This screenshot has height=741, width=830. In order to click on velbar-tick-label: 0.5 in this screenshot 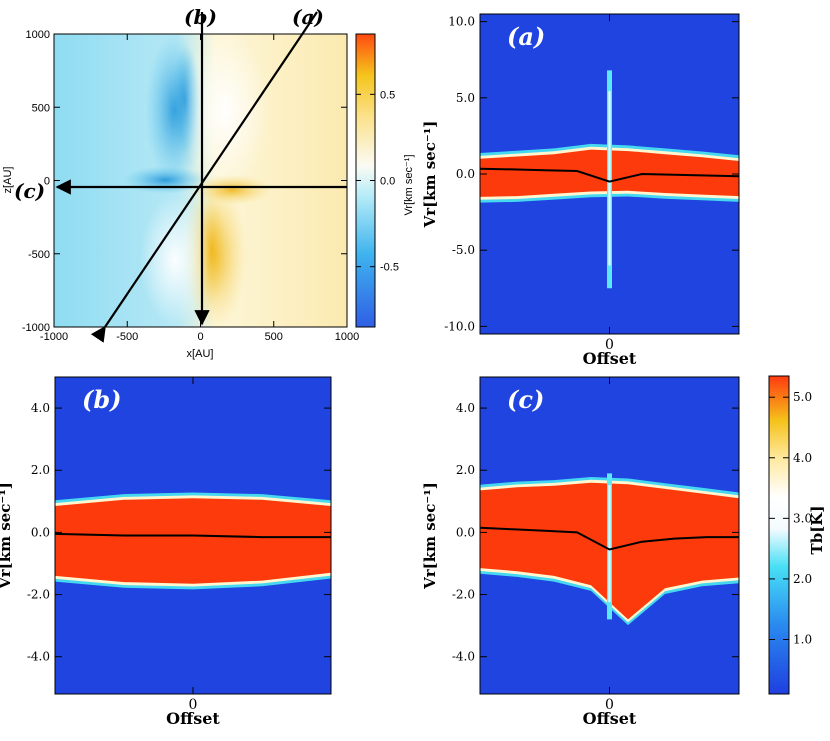, I will do `click(387, 95)`.